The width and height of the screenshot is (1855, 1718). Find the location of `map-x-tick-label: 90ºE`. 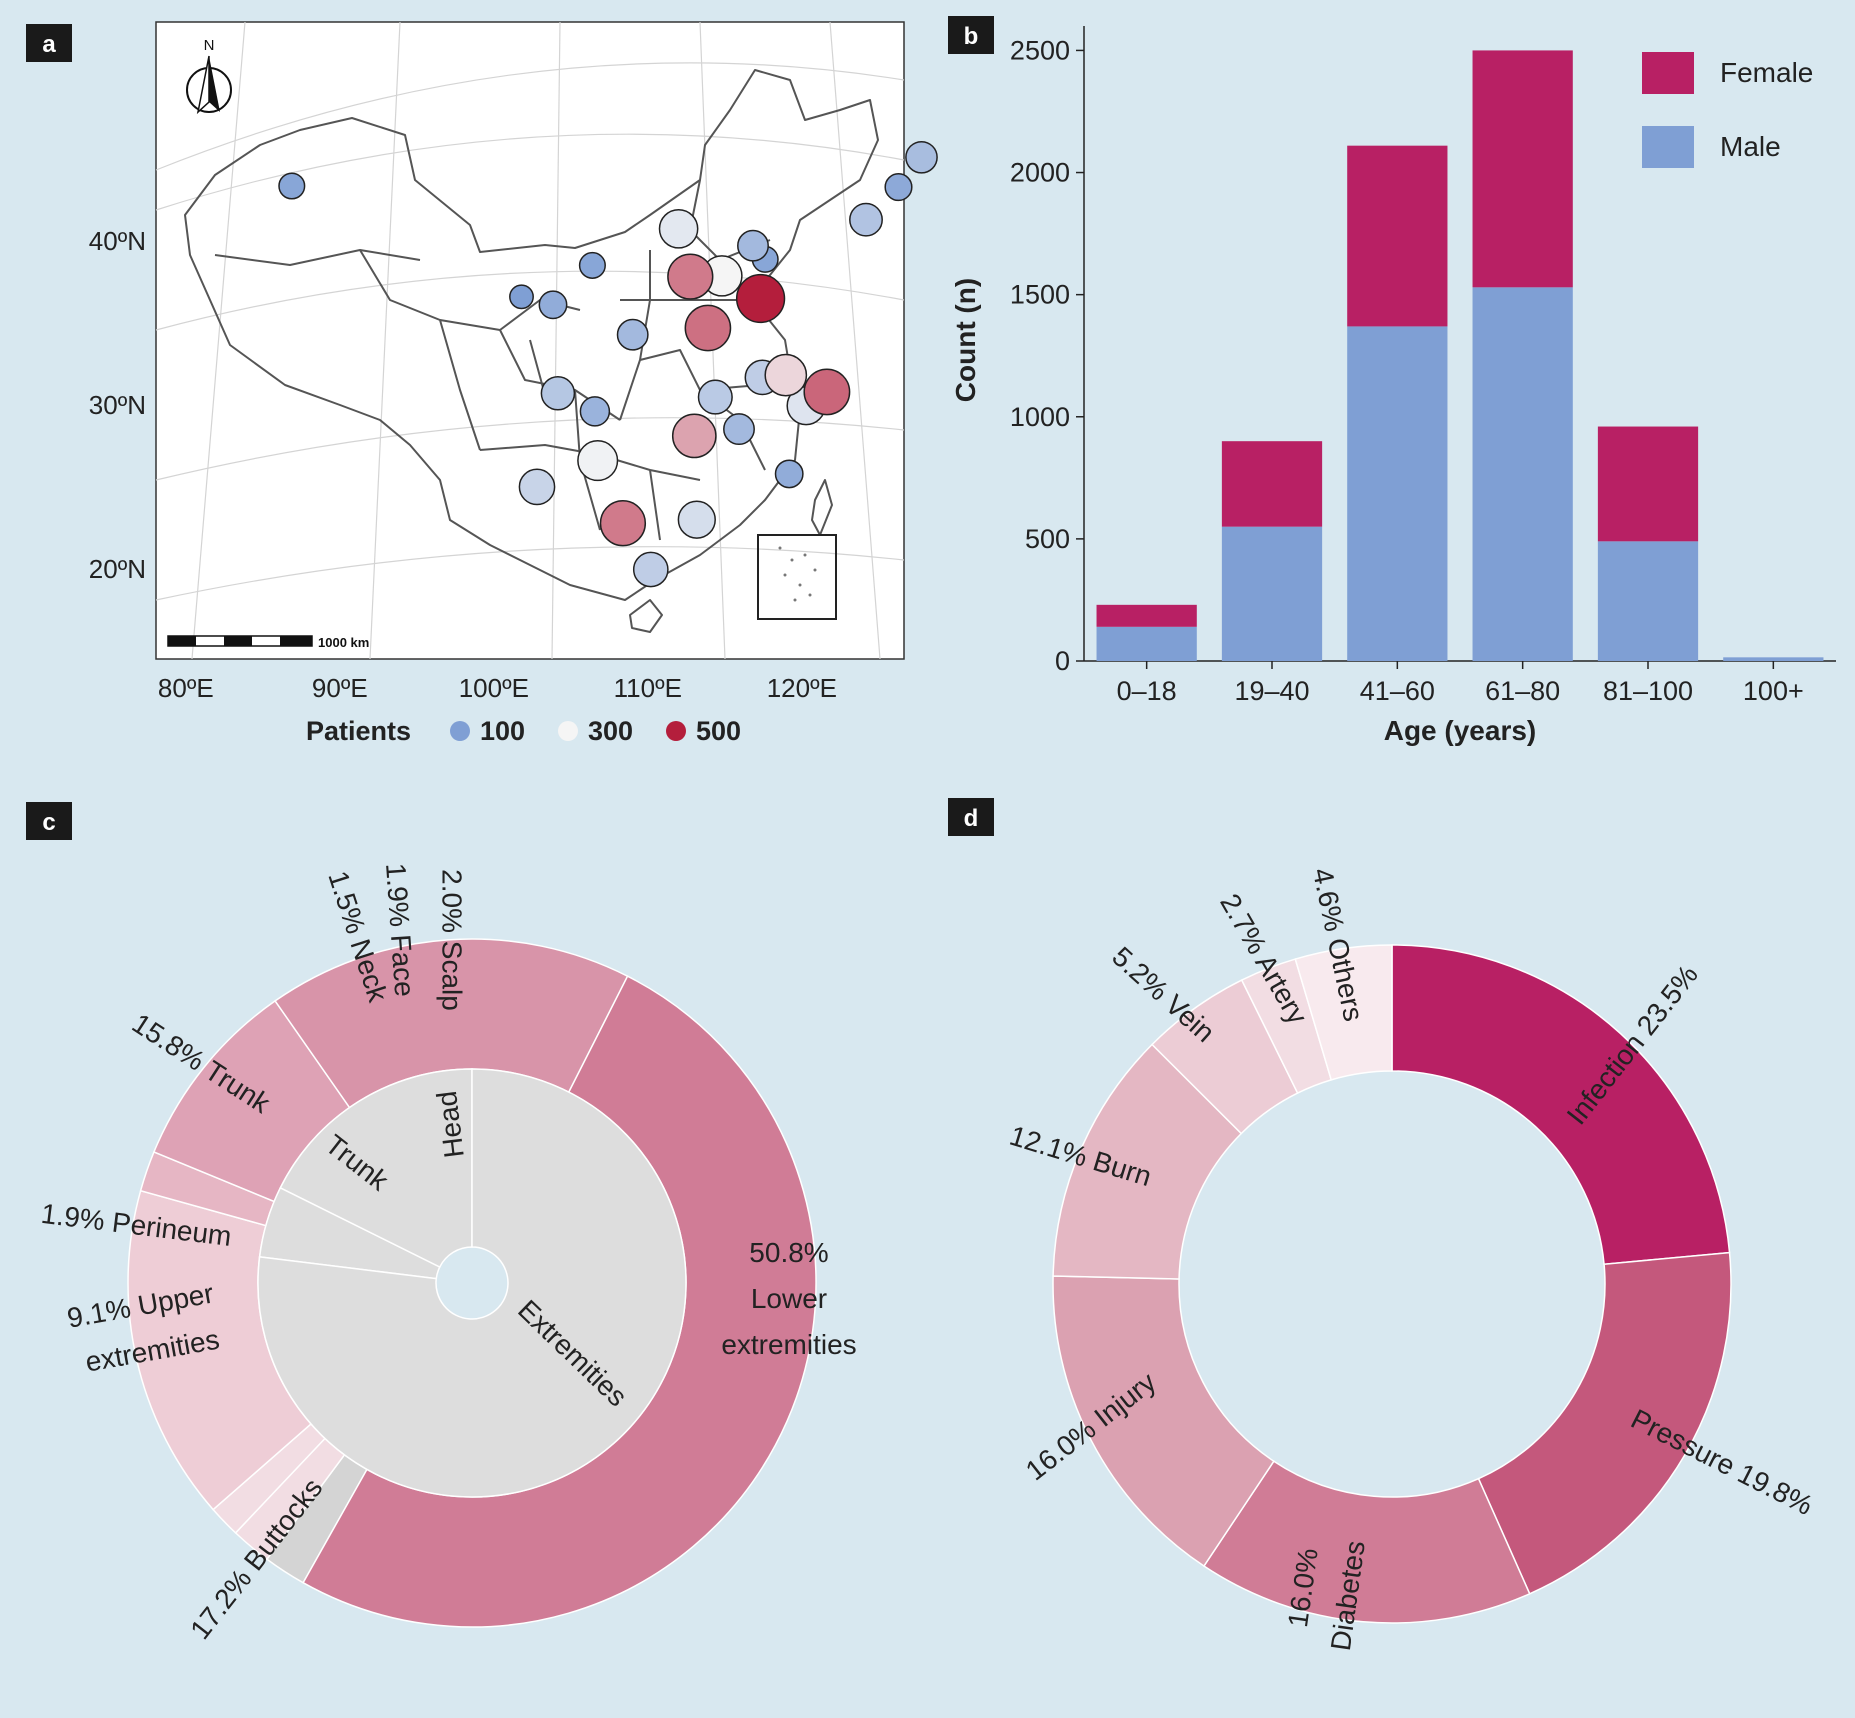

map-x-tick-label: 90ºE is located at coordinates (340, 688).